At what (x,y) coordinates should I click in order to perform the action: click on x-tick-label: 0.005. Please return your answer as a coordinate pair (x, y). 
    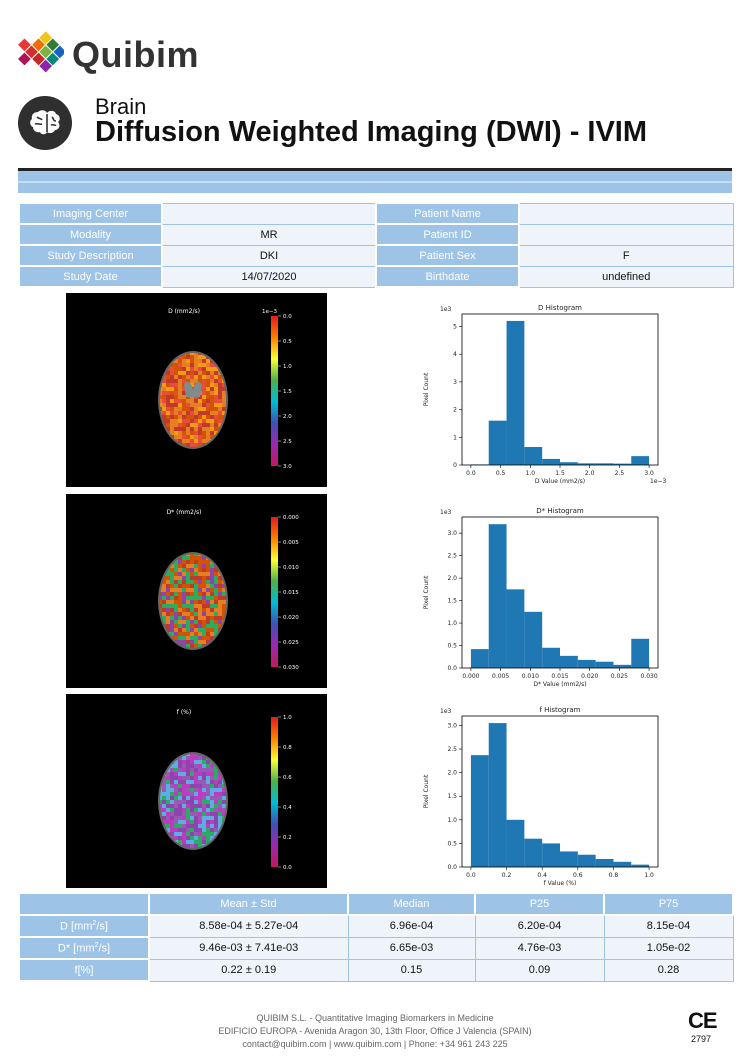
    Looking at the image, I should click on (500, 676).